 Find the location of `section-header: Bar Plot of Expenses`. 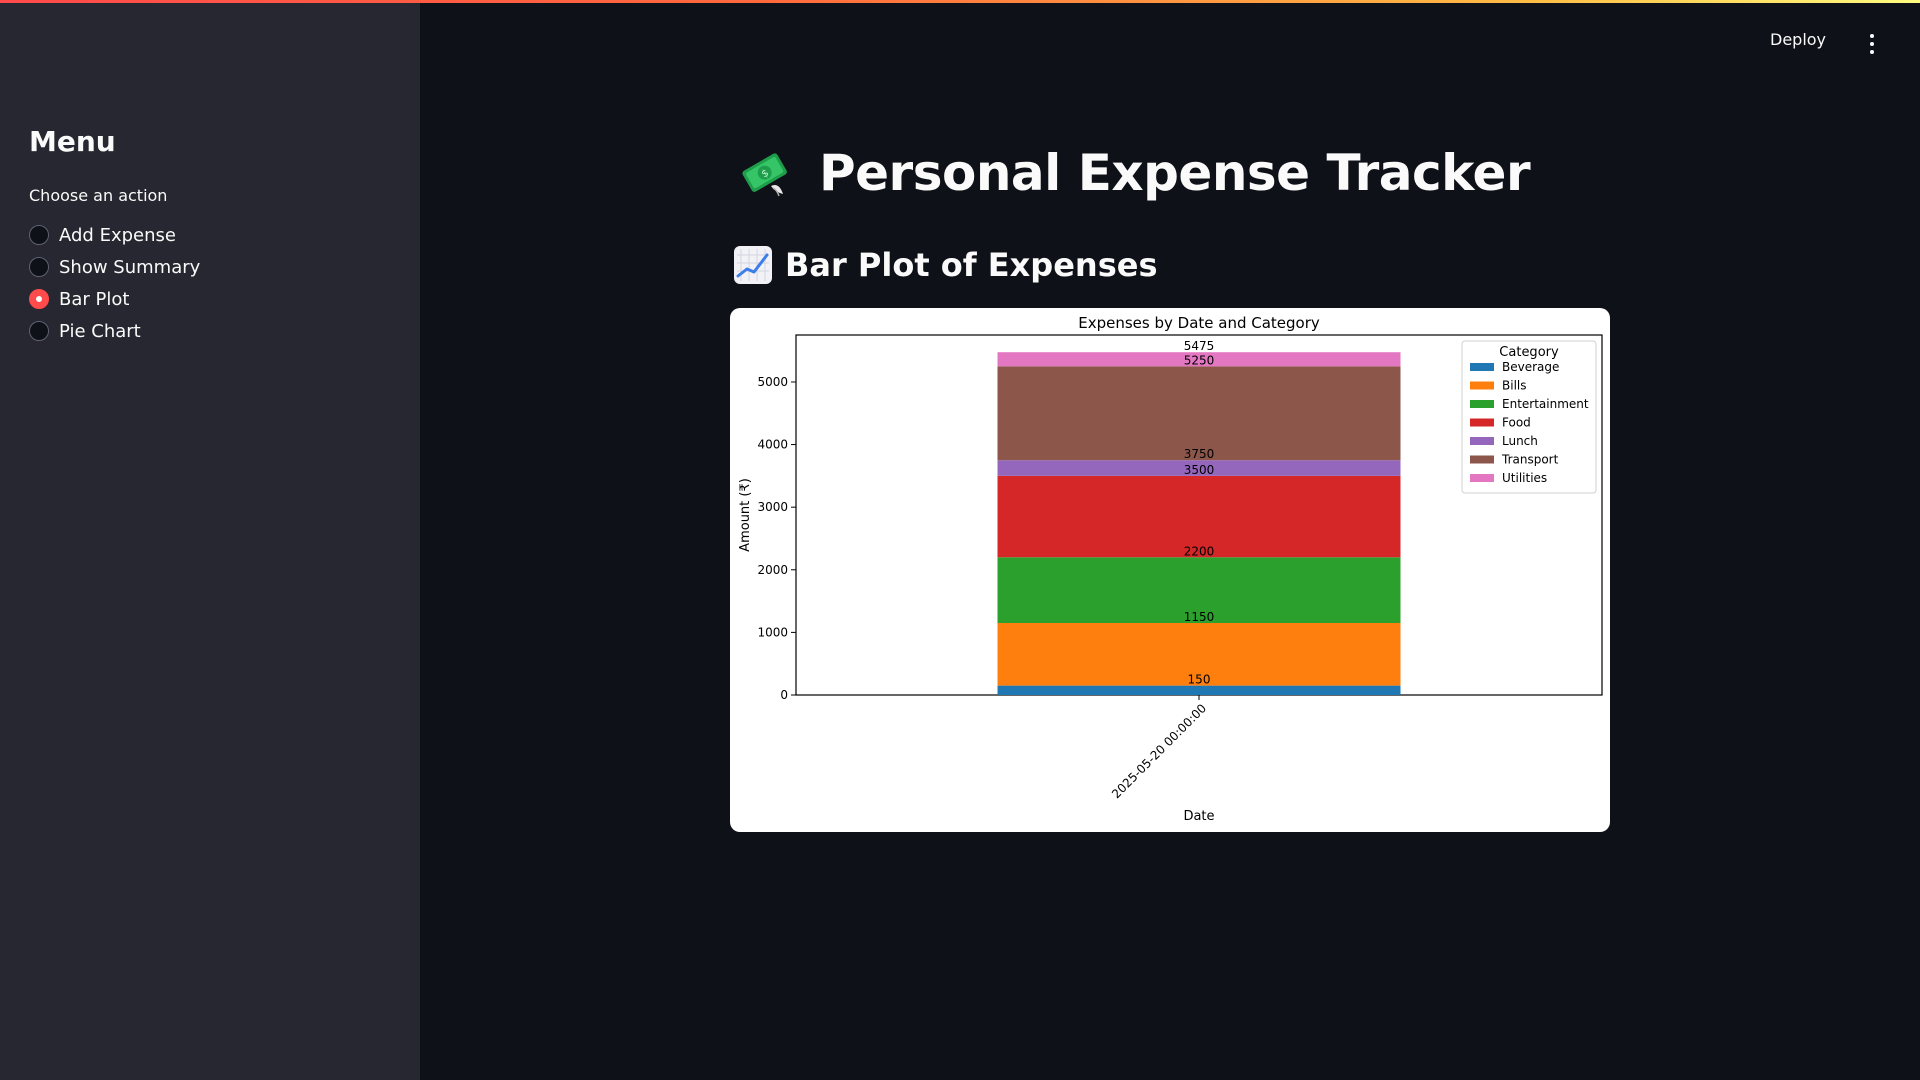

section-header: Bar Plot of Expenses is located at coordinates (945, 265).